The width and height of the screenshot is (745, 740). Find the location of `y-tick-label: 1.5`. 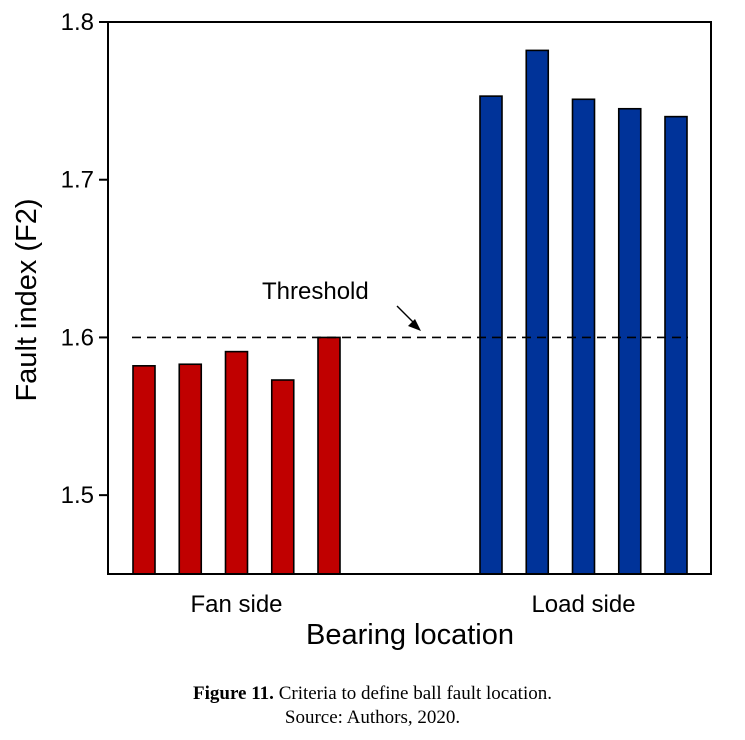

y-tick-label: 1.5 is located at coordinates (77, 495).